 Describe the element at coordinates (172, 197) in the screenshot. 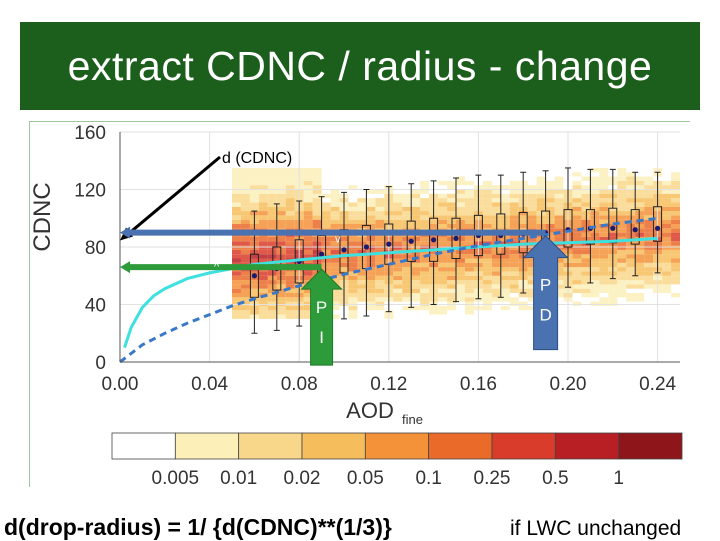

I see `black-arrow-line` at that location.